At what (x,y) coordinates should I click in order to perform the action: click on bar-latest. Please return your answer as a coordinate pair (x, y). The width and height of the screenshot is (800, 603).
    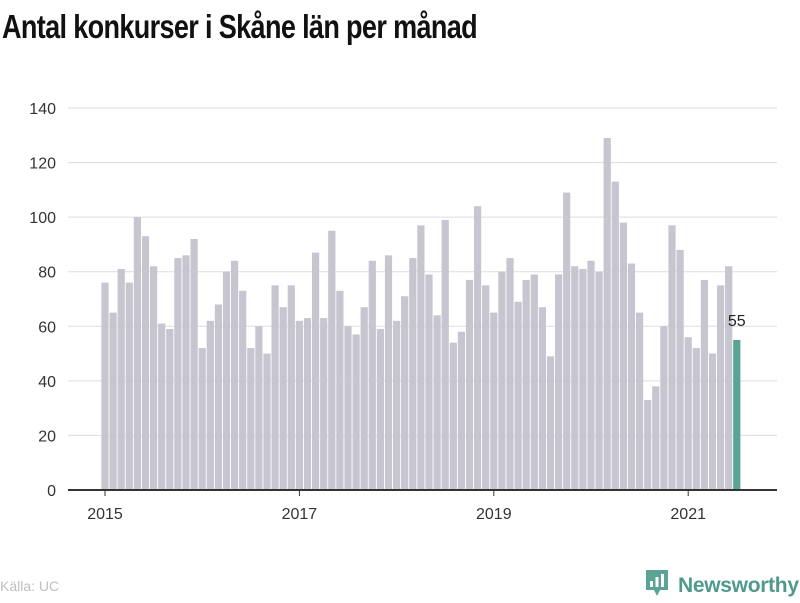
    Looking at the image, I should click on (737, 414).